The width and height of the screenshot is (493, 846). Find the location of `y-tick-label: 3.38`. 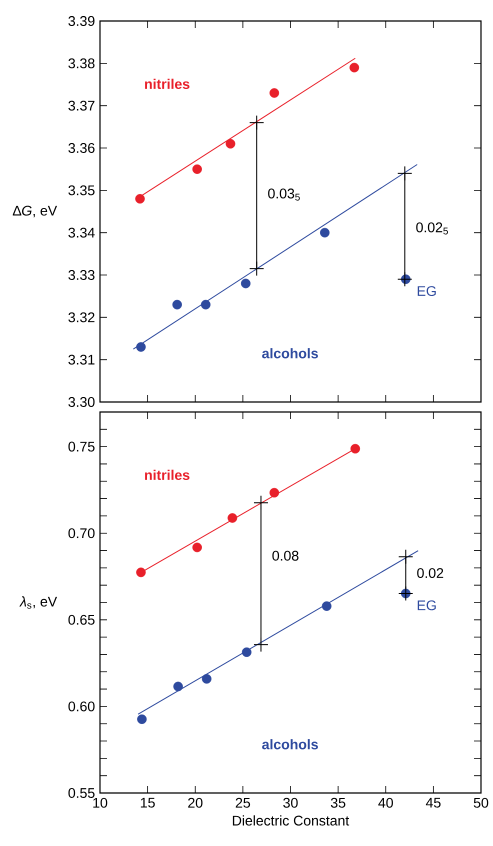

y-tick-label: 3.38 is located at coordinates (81, 63).